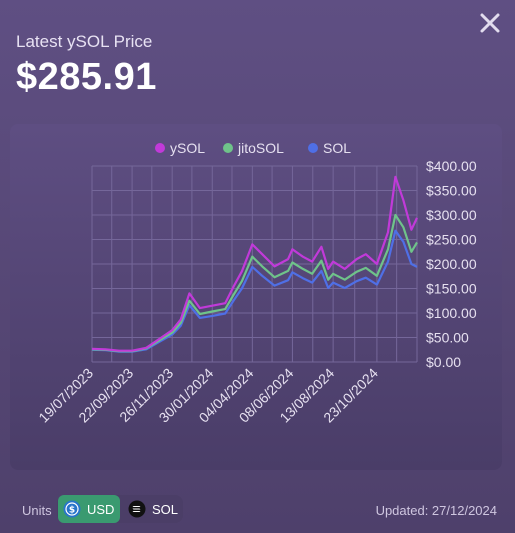 This screenshot has height=533, width=515. I want to click on y-tick-label: $200.00, so click(451, 264).